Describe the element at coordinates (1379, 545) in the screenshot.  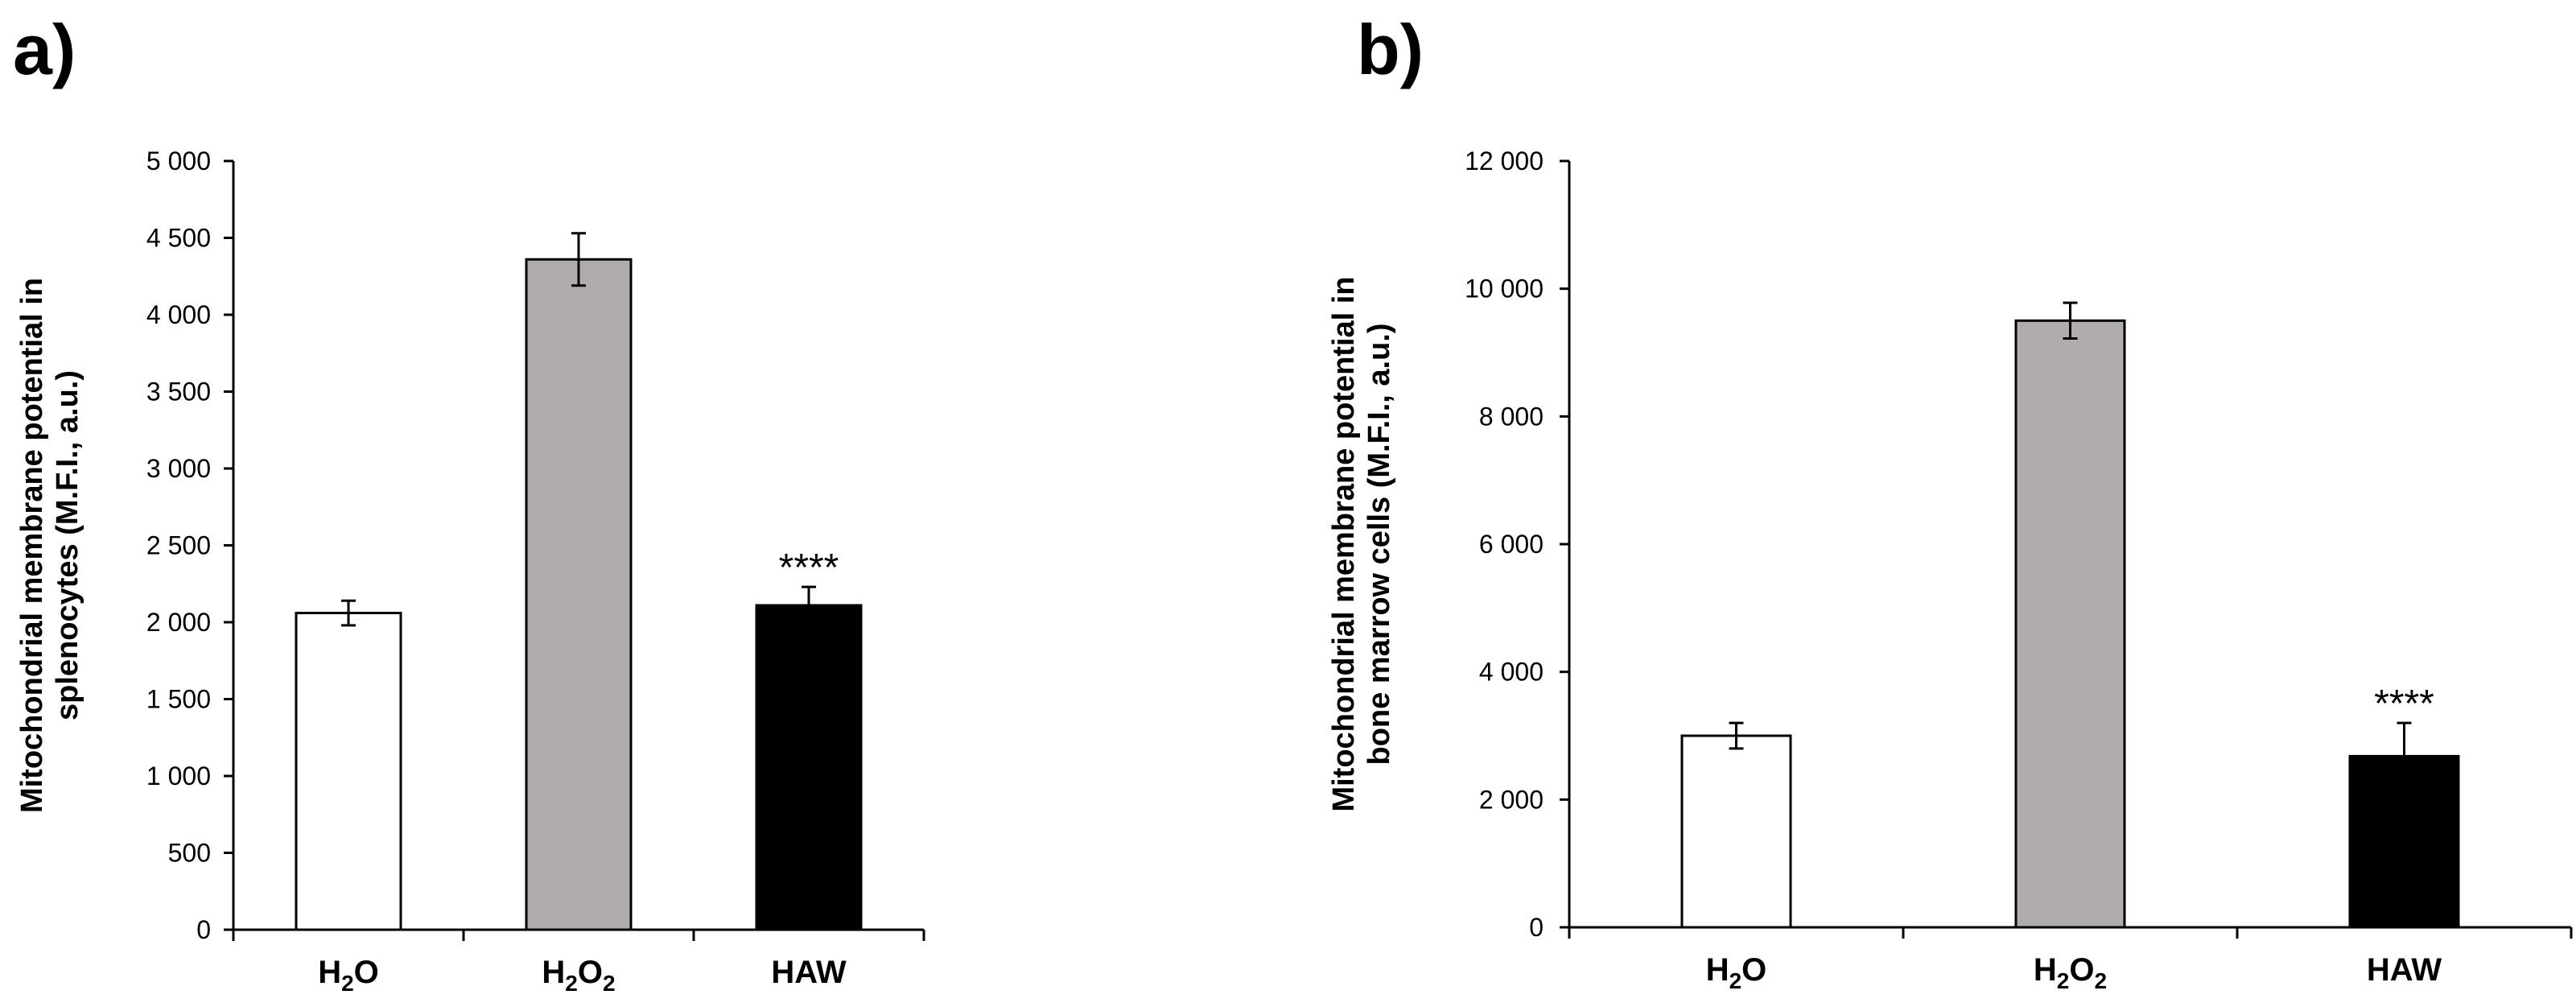
I see `y-axis-label-line2: bone marrow cells (M.F.I., a.u.)` at that location.